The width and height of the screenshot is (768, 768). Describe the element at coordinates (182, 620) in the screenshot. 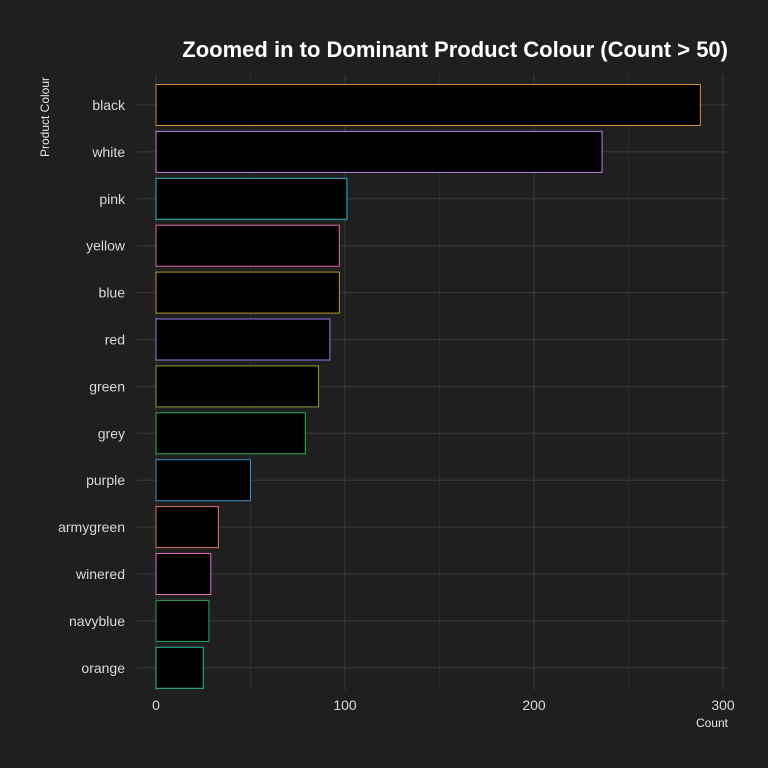

I see `bar-navyblue` at that location.